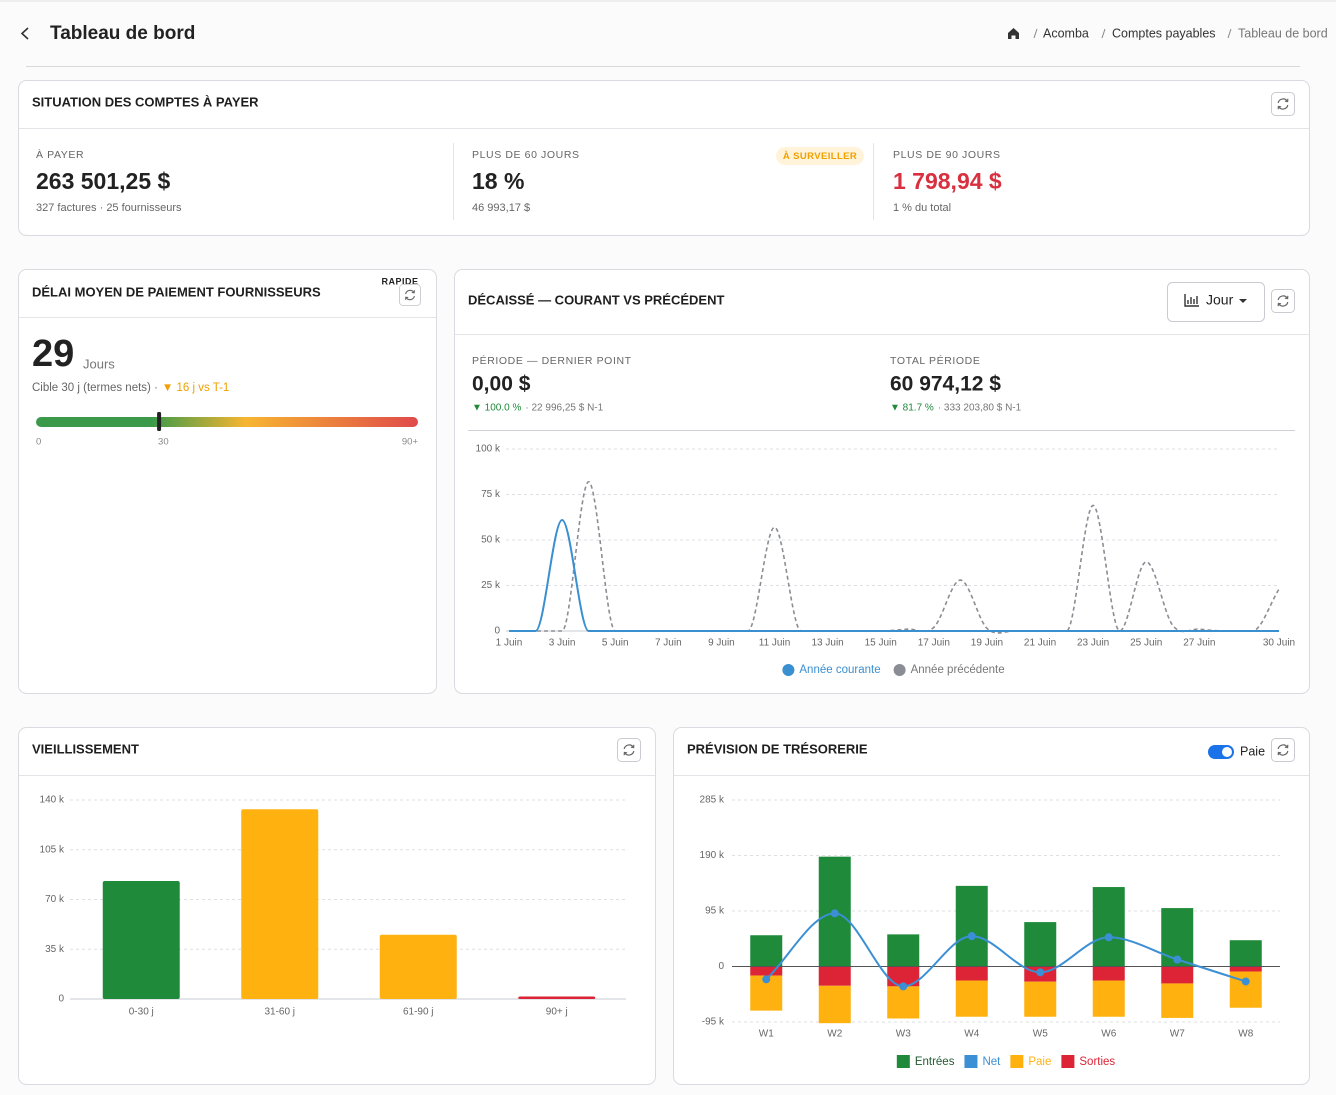 Image resolution: width=1336 pixels, height=1095 pixels. Describe the element at coordinates (60, 154) in the screenshot. I see `kpi-label: À PAYER` at that location.